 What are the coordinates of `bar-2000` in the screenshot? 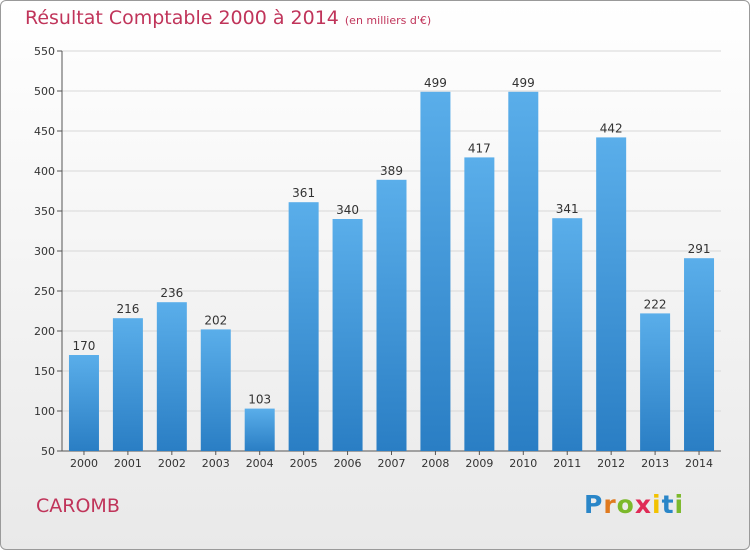 It's located at (83, 403).